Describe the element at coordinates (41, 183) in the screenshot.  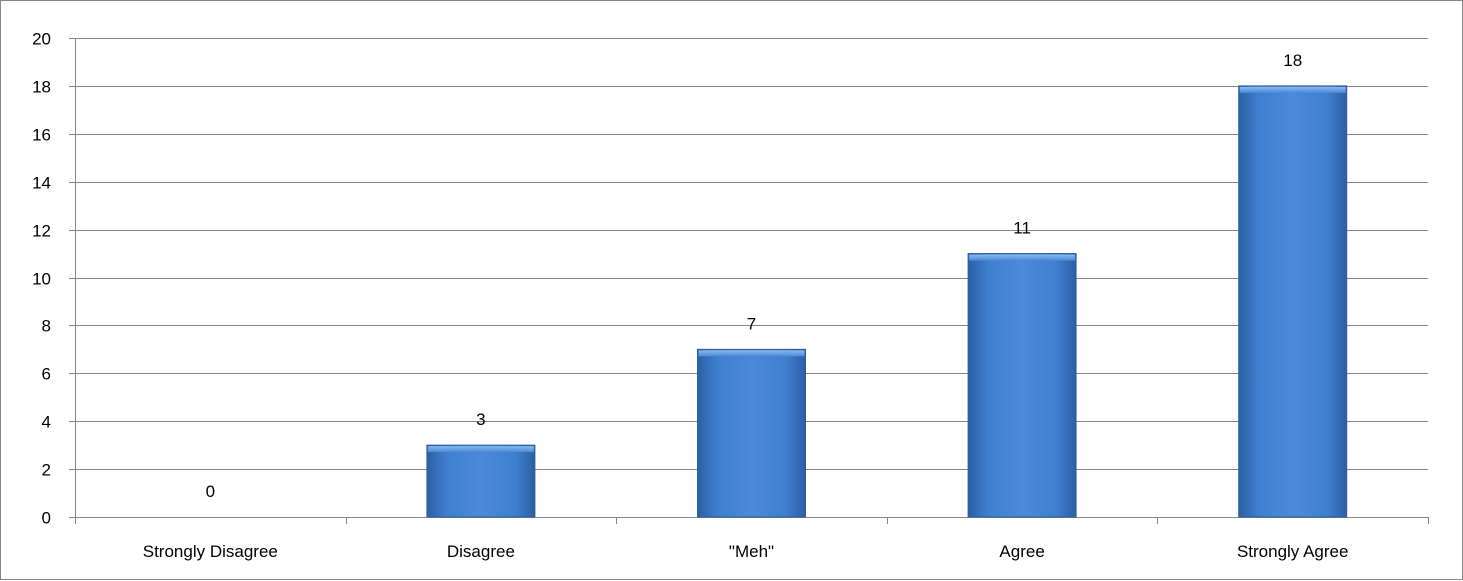
I see `y-tick-label: 14` at that location.